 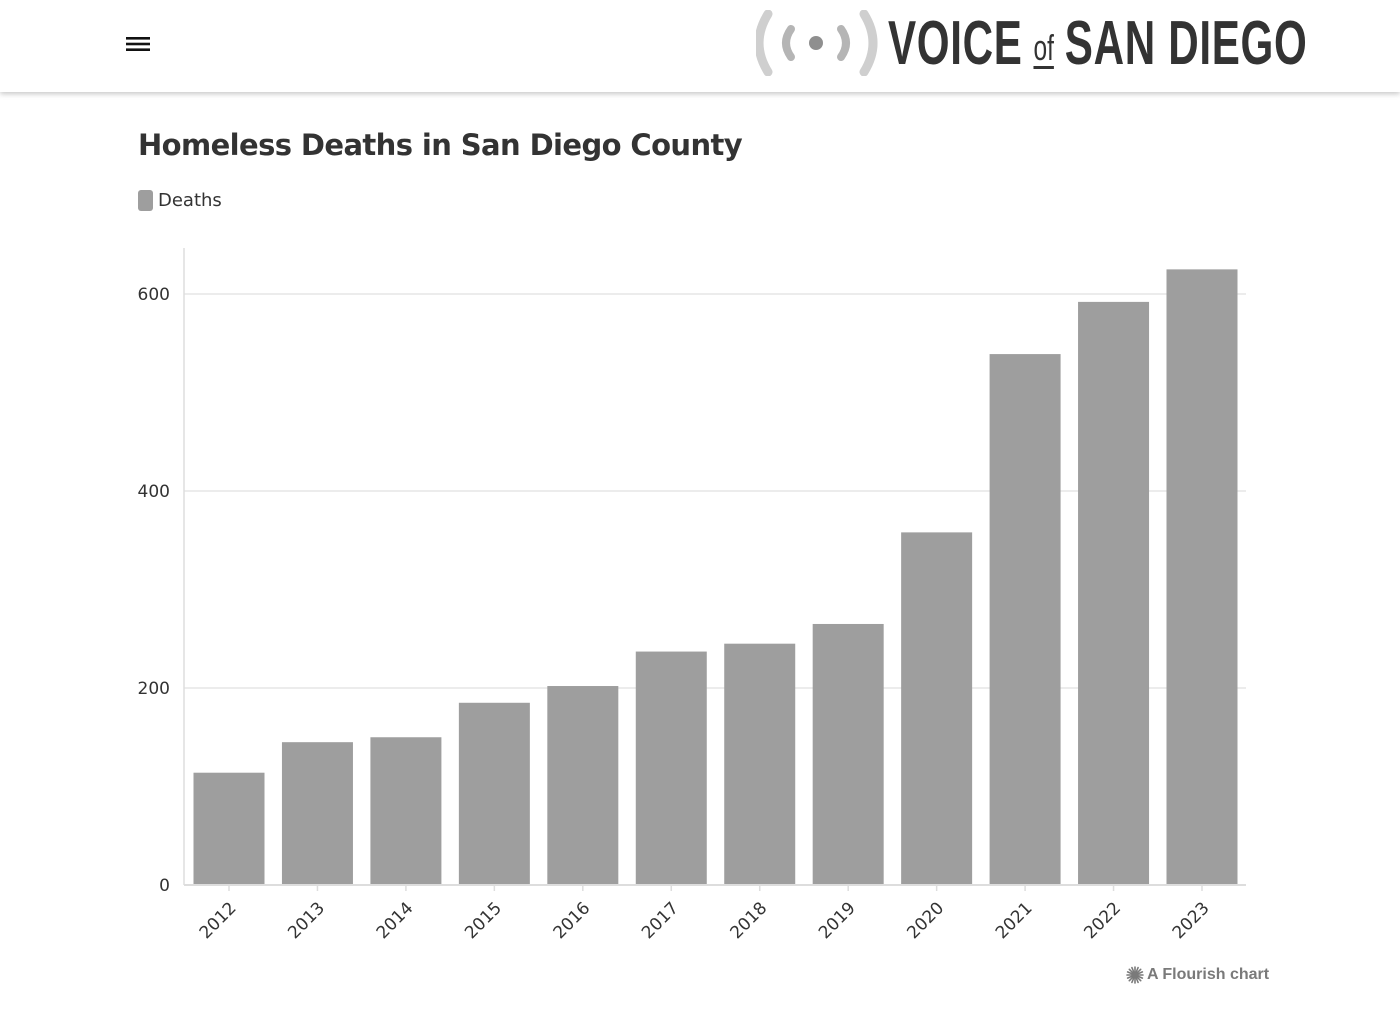 I want to click on broadcast-signal-icon, so click(x=817, y=43).